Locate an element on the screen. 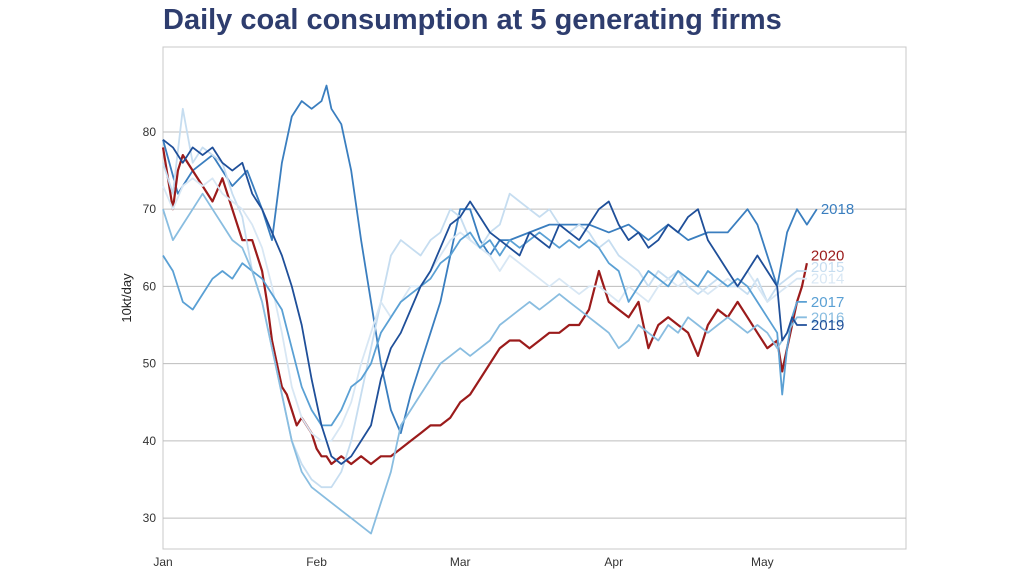  x-tick-label: Mar is located at coordinates (460, 562).